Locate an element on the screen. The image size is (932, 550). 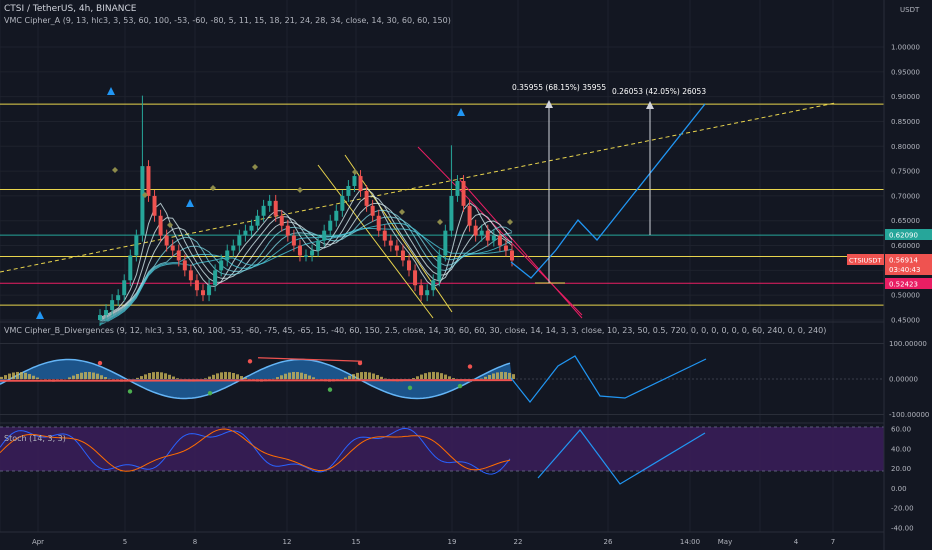
support-value: 0.52423 is located at coordinates (903, 285).